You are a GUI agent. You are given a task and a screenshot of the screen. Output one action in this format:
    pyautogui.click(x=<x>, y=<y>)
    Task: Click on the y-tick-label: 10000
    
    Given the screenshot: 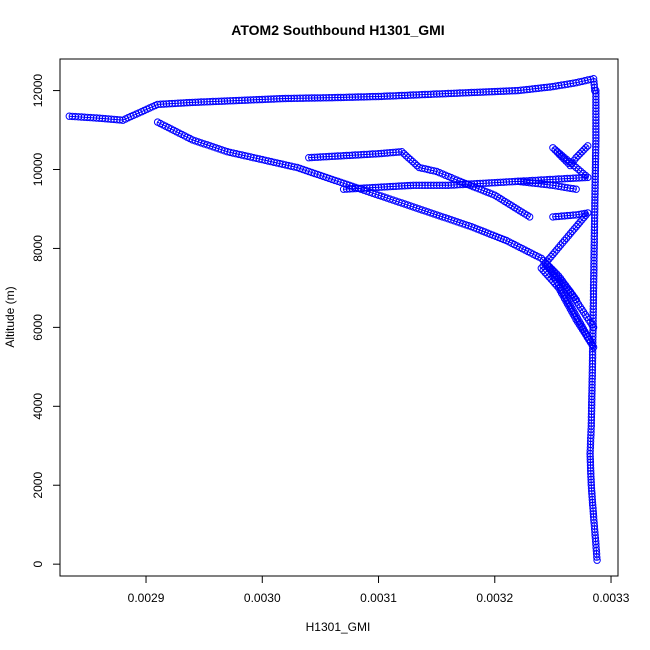 What is the action you would take?
    pyautogui.click(x=38, y=169)
    